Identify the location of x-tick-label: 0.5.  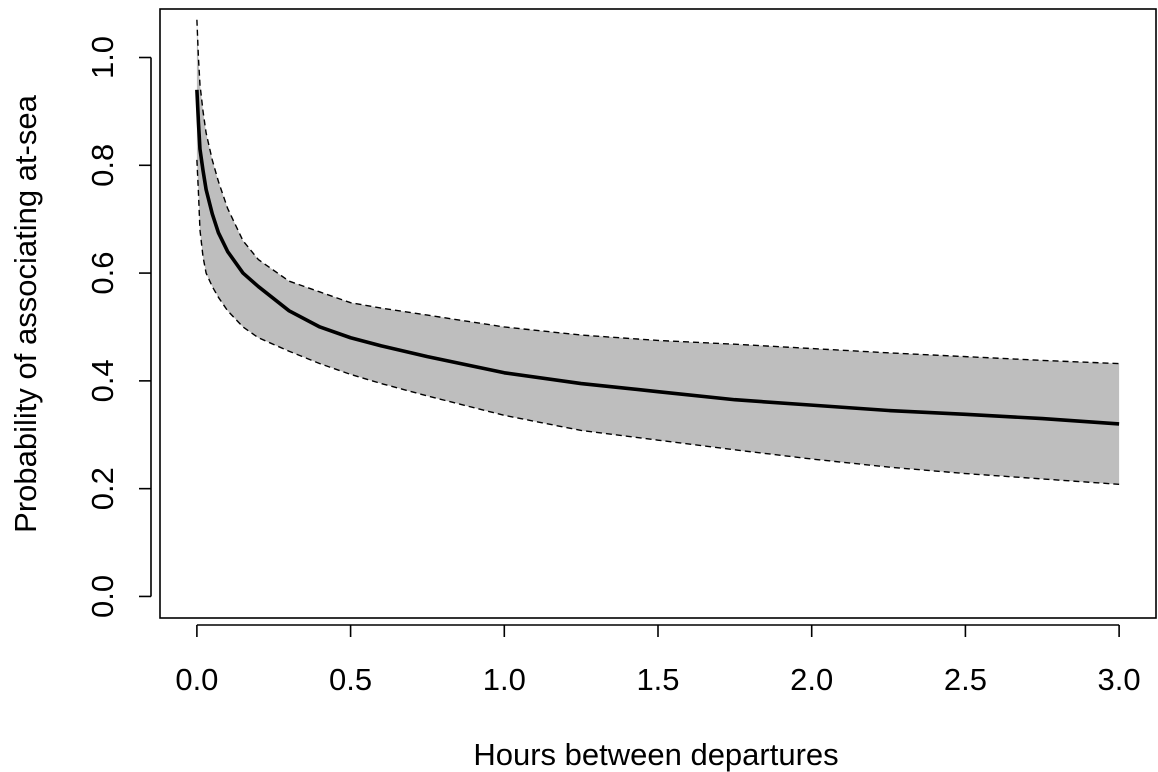
(350, 679).